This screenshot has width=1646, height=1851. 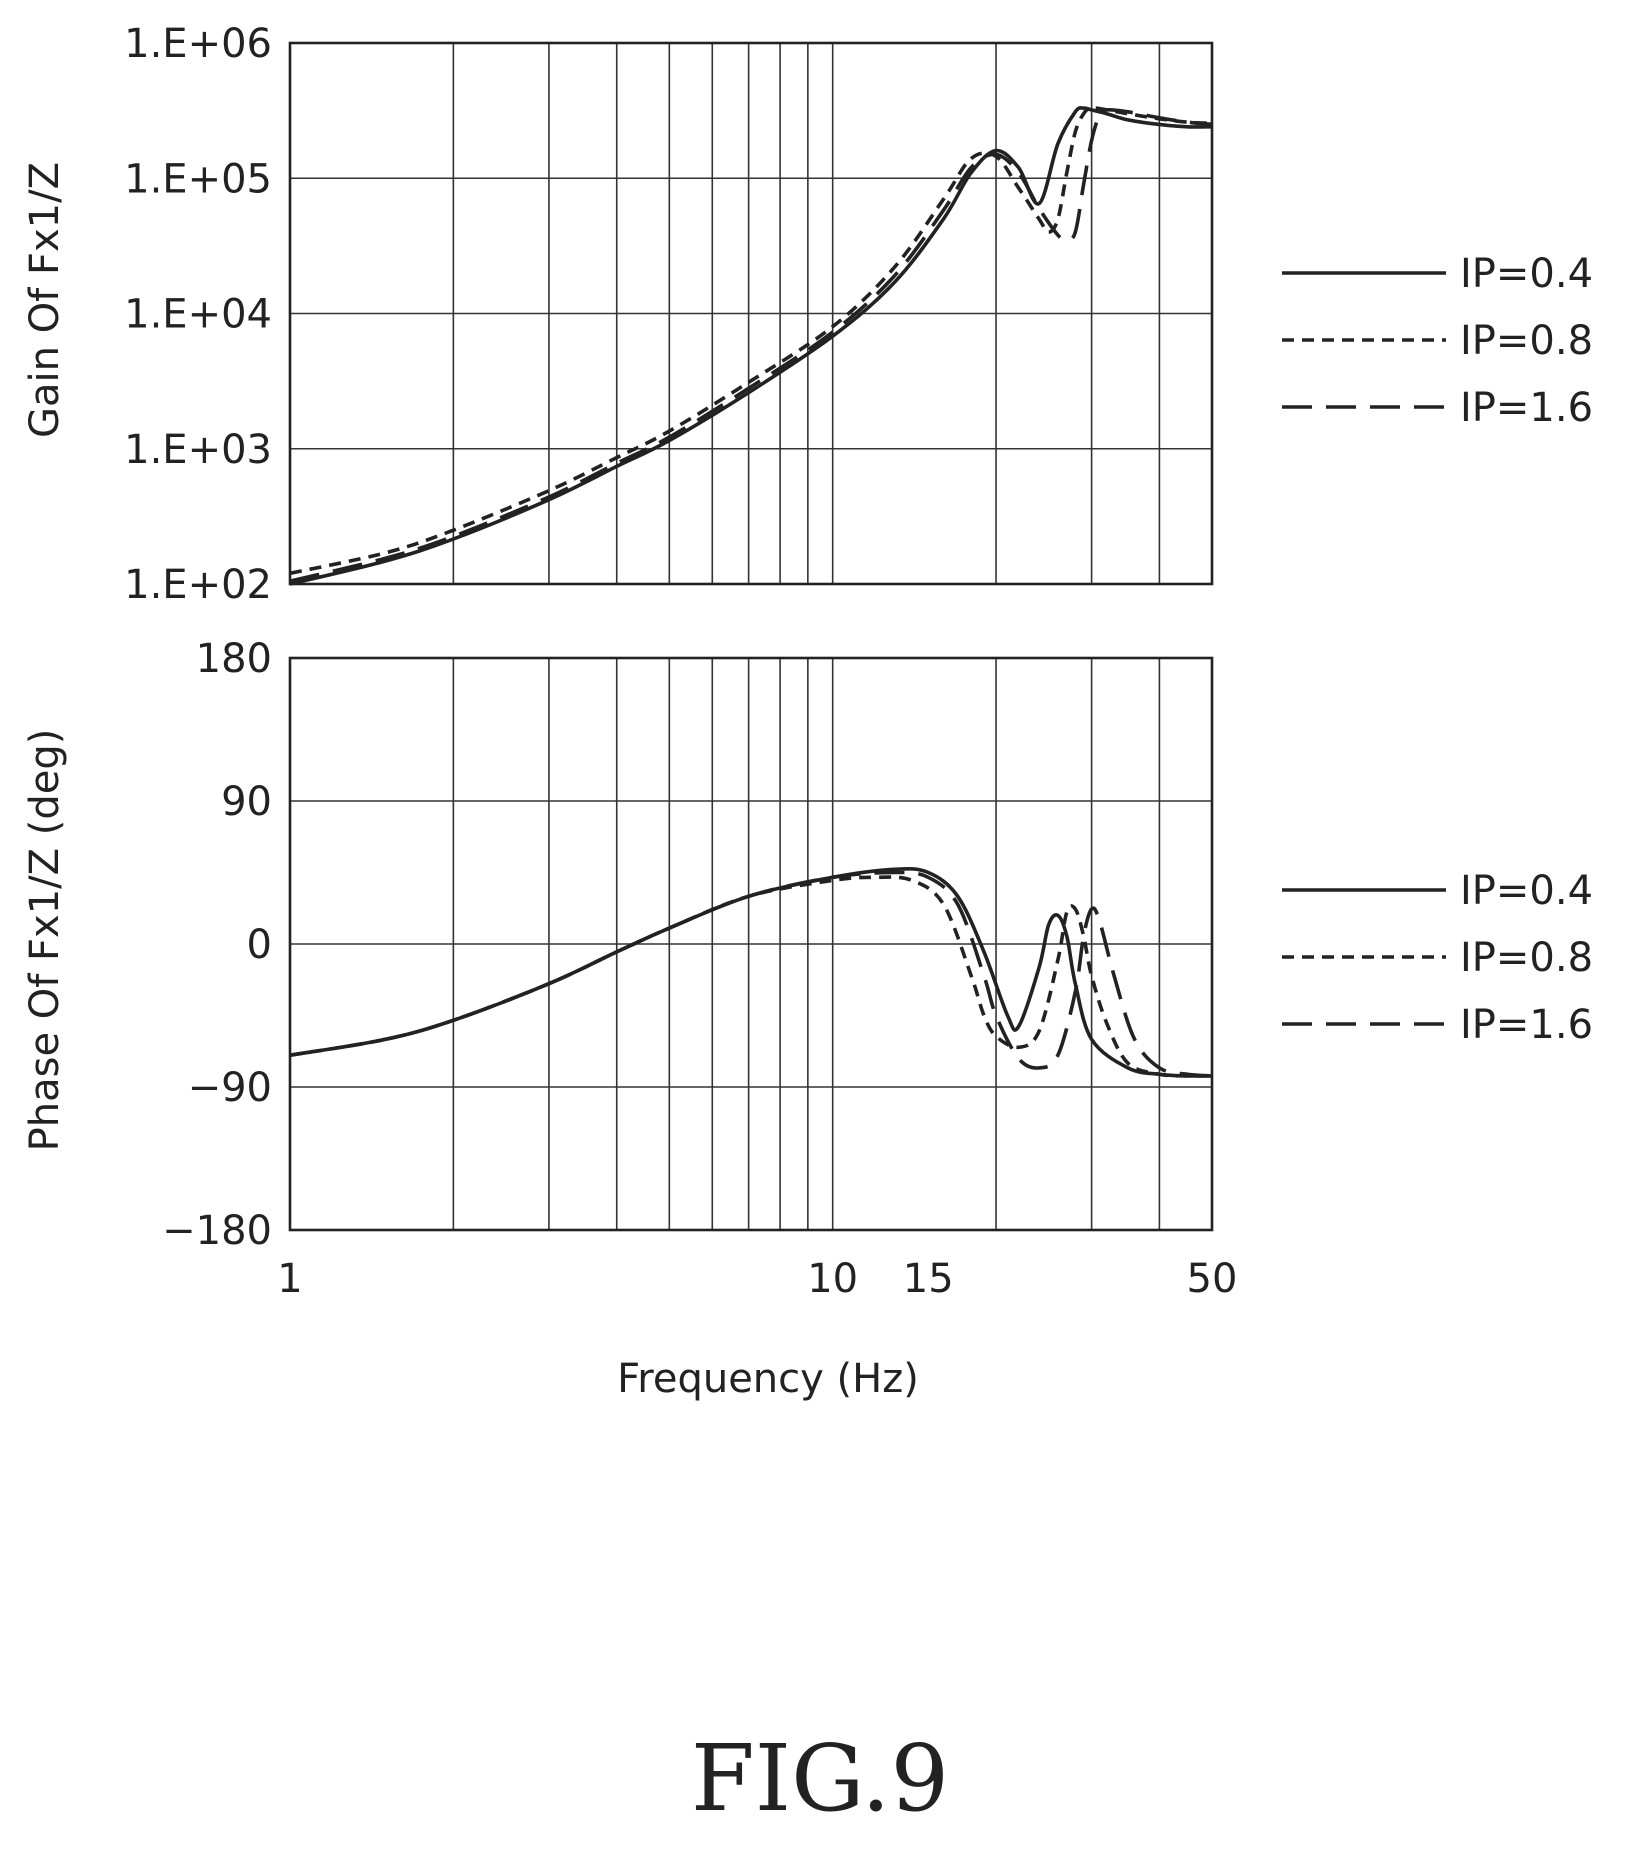 What do you see at coordinates (289, 1279) in the screenshot?
I see `frequency-xtick-label: 1` at bounding box center [289, 1279].